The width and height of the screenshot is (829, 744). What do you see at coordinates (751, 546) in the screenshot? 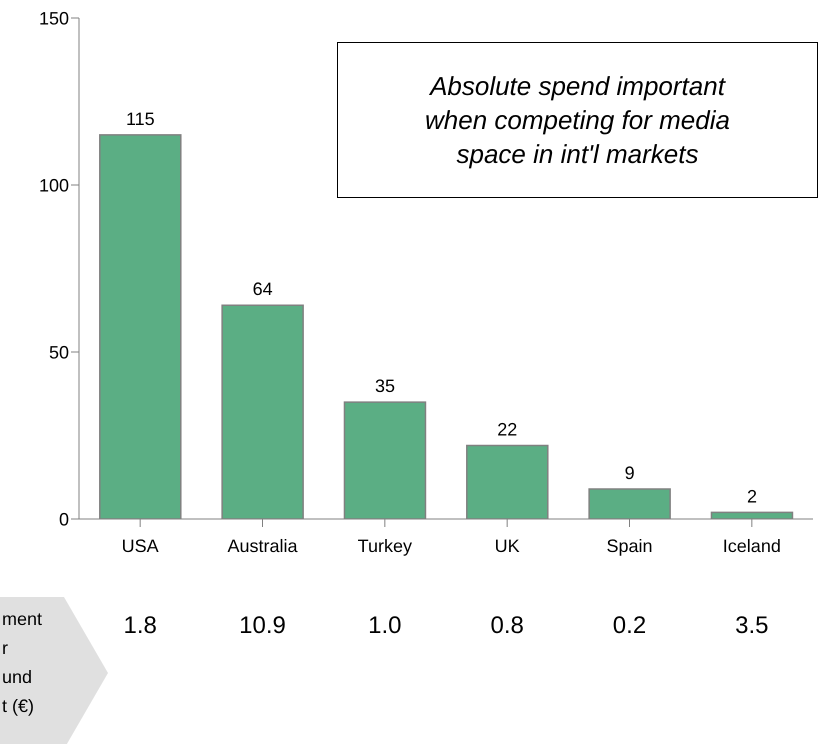
I see `x-tick-label: Iceland` at bounding box center [751, 546].